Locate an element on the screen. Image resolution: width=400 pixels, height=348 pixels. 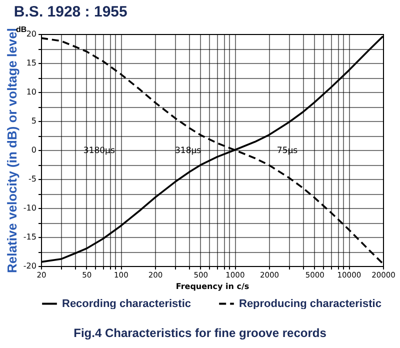
y-tick-label: 20 is located at coordinates (31, 34).